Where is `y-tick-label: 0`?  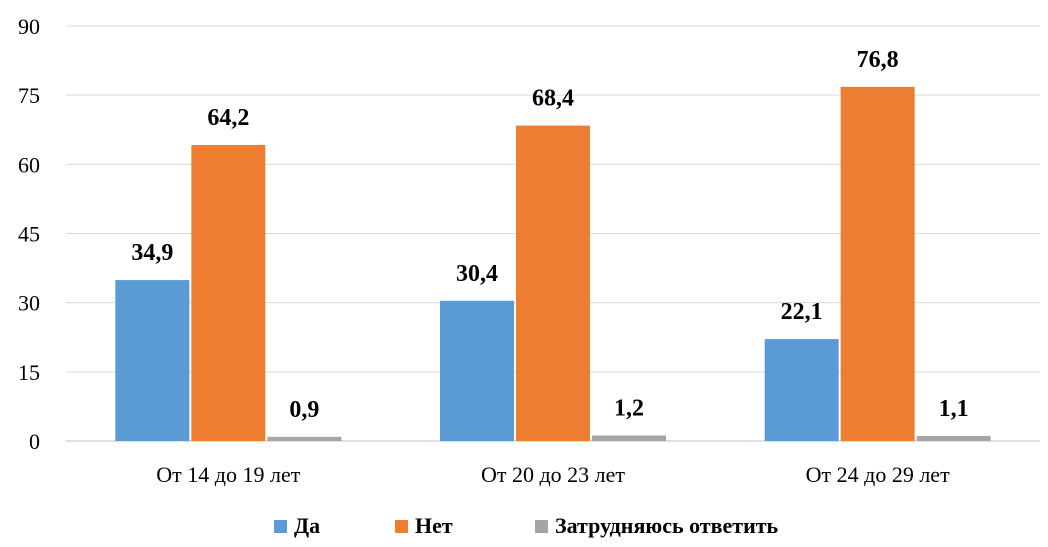
y-tick-label: 0 is located at coordinates (34, 441).